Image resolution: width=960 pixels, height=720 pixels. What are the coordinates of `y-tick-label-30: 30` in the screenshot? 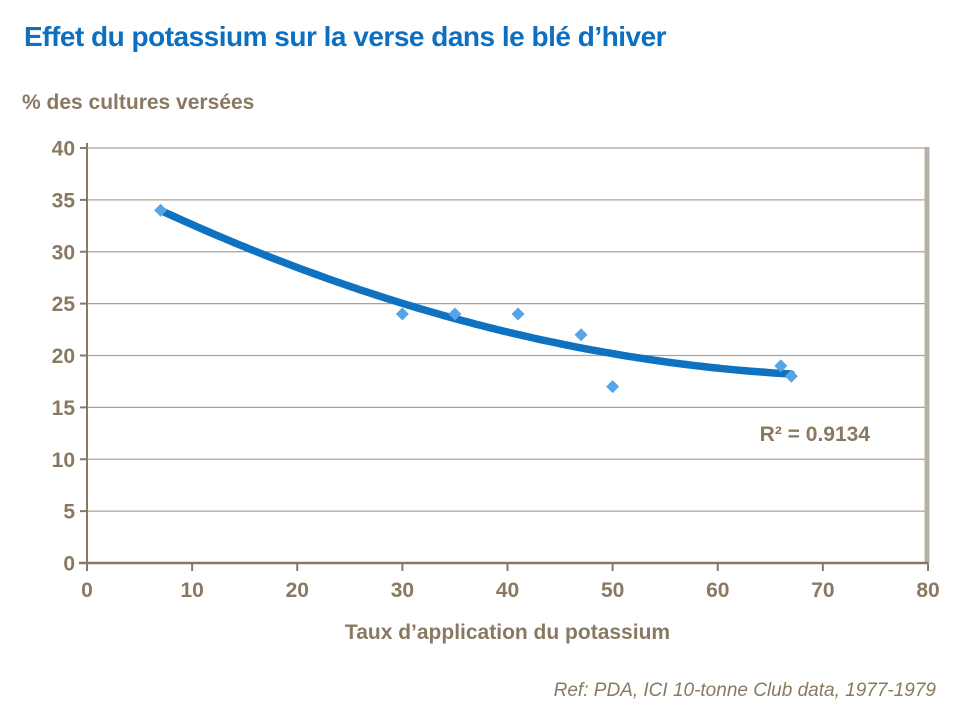 It's located at (63, 252).